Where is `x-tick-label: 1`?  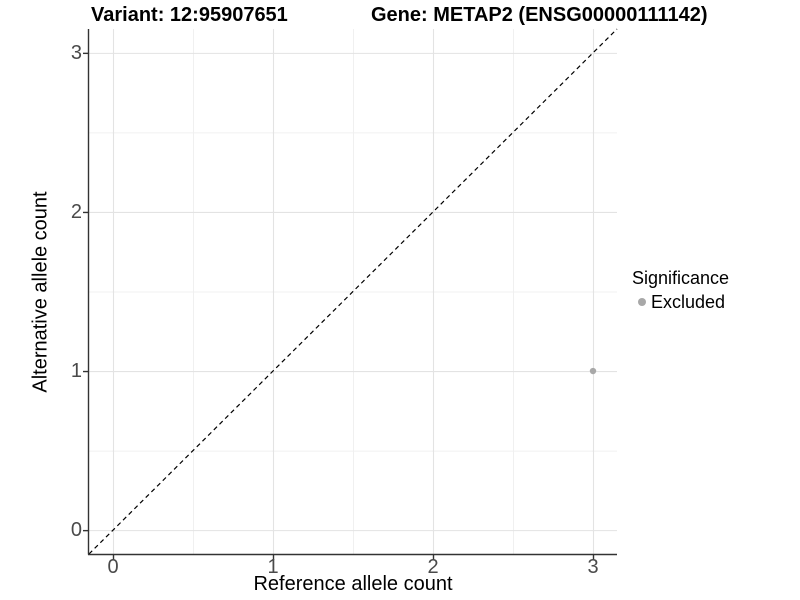 x-tick-label: 1 is located at coordinates (273, 567).